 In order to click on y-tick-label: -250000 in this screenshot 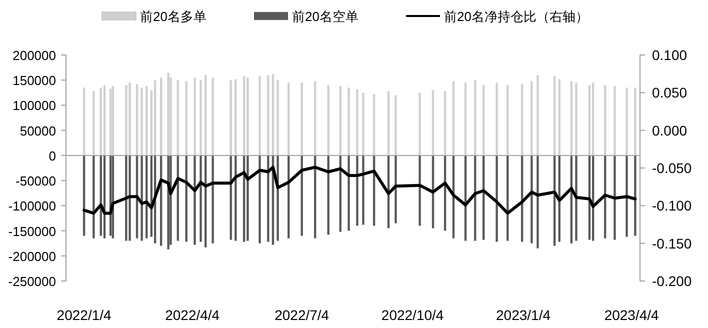, I will do `click(32, 281)`.